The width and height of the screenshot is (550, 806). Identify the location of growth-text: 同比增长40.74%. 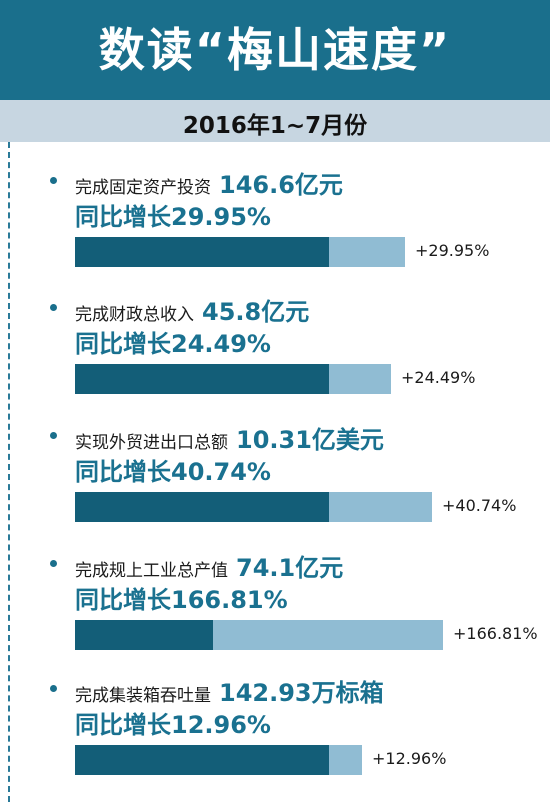
(173, 472).